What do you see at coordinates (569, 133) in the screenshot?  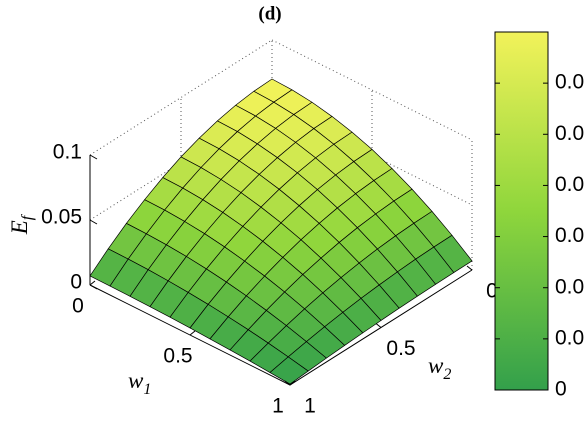 I see `colorbar-tick-label: 0.05` at bounding box center [569, 133].